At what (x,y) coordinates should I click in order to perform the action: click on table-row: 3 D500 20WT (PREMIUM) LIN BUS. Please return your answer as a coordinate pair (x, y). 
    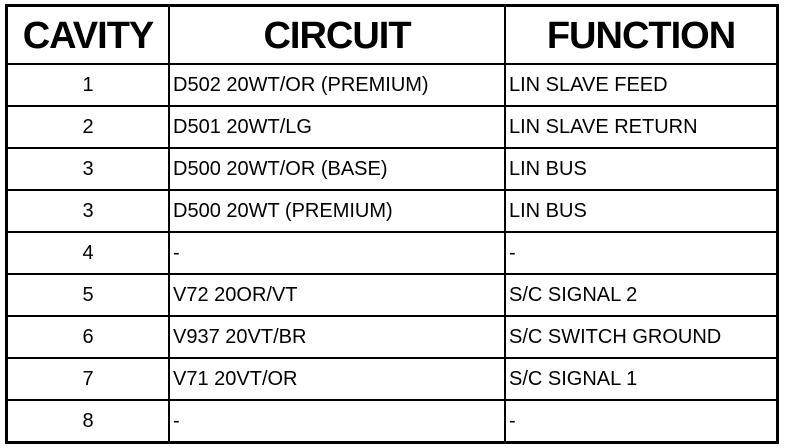
    Looking at the image, I should click on (392, 211).